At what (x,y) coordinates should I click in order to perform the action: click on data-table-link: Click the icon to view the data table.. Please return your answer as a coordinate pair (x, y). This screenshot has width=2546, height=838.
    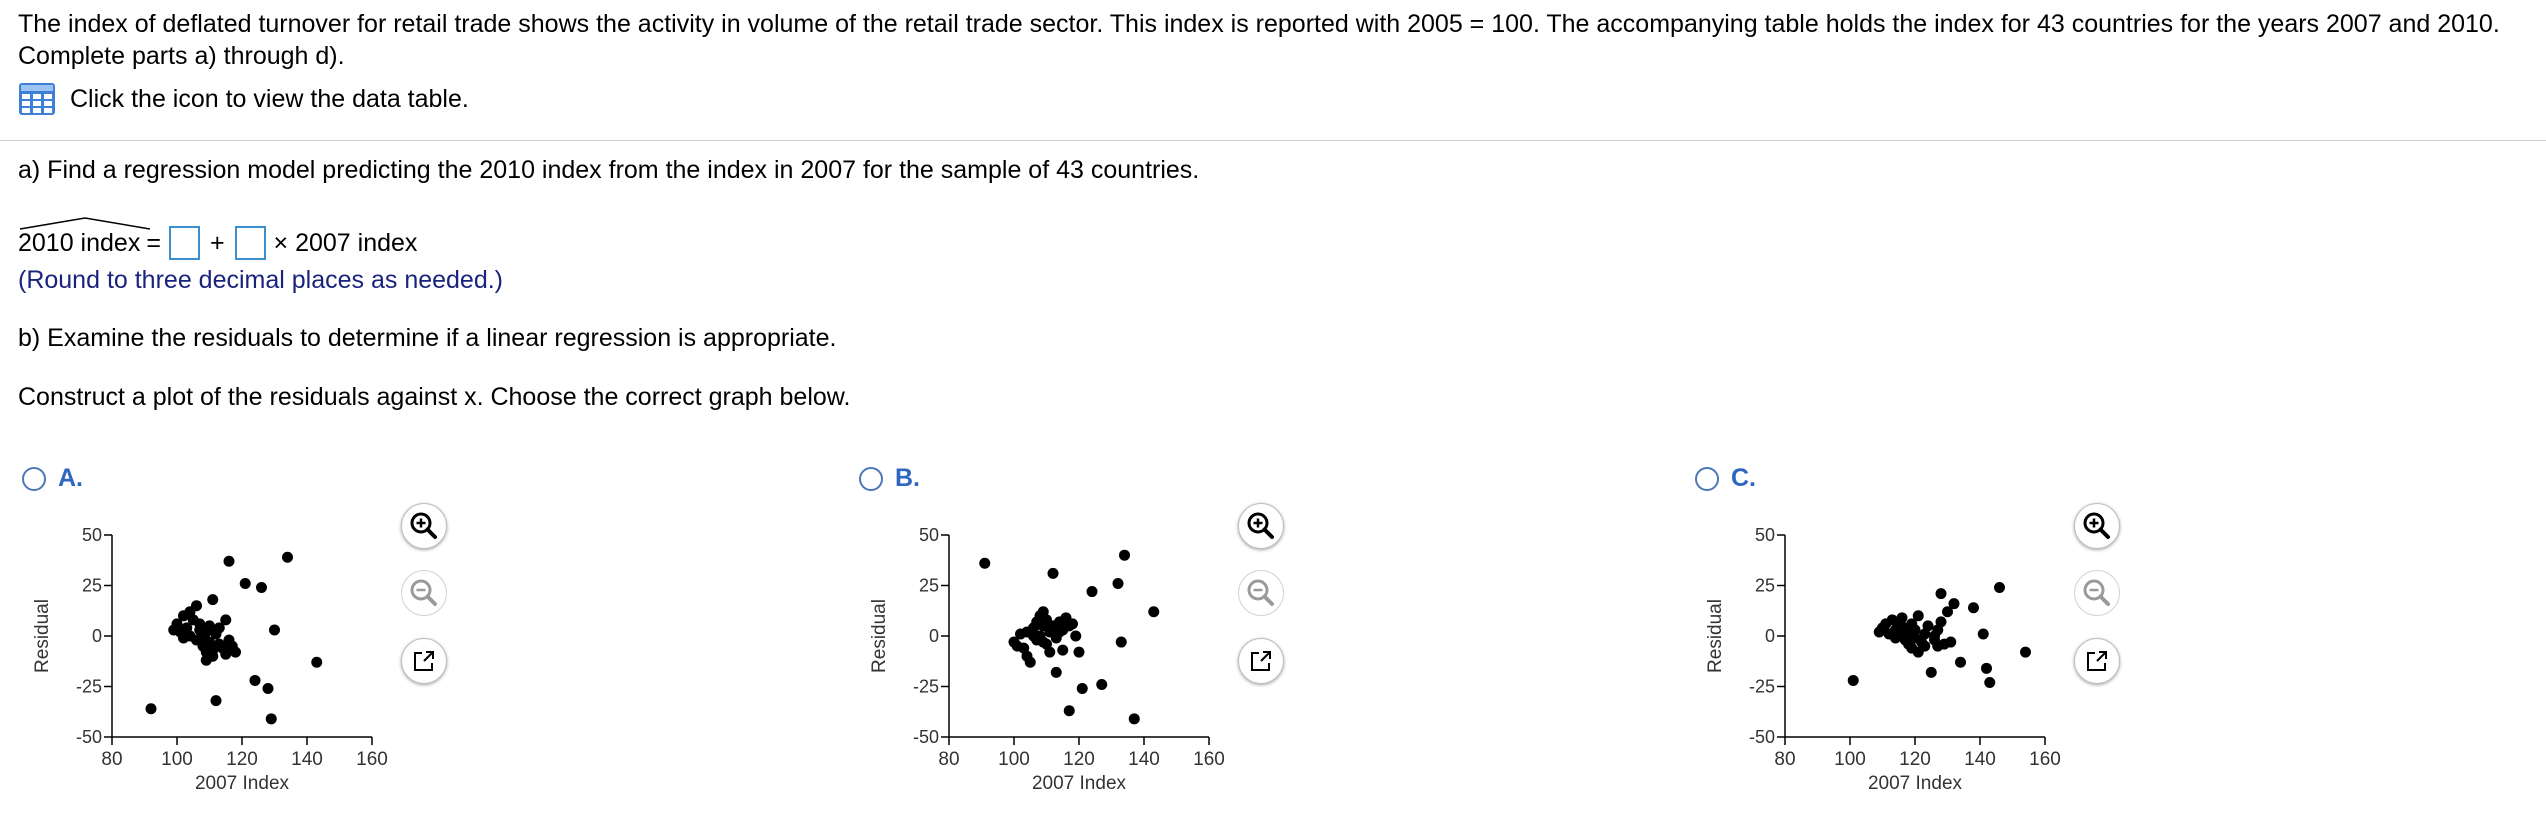
    Looking at the image, I should click on (243, 99).